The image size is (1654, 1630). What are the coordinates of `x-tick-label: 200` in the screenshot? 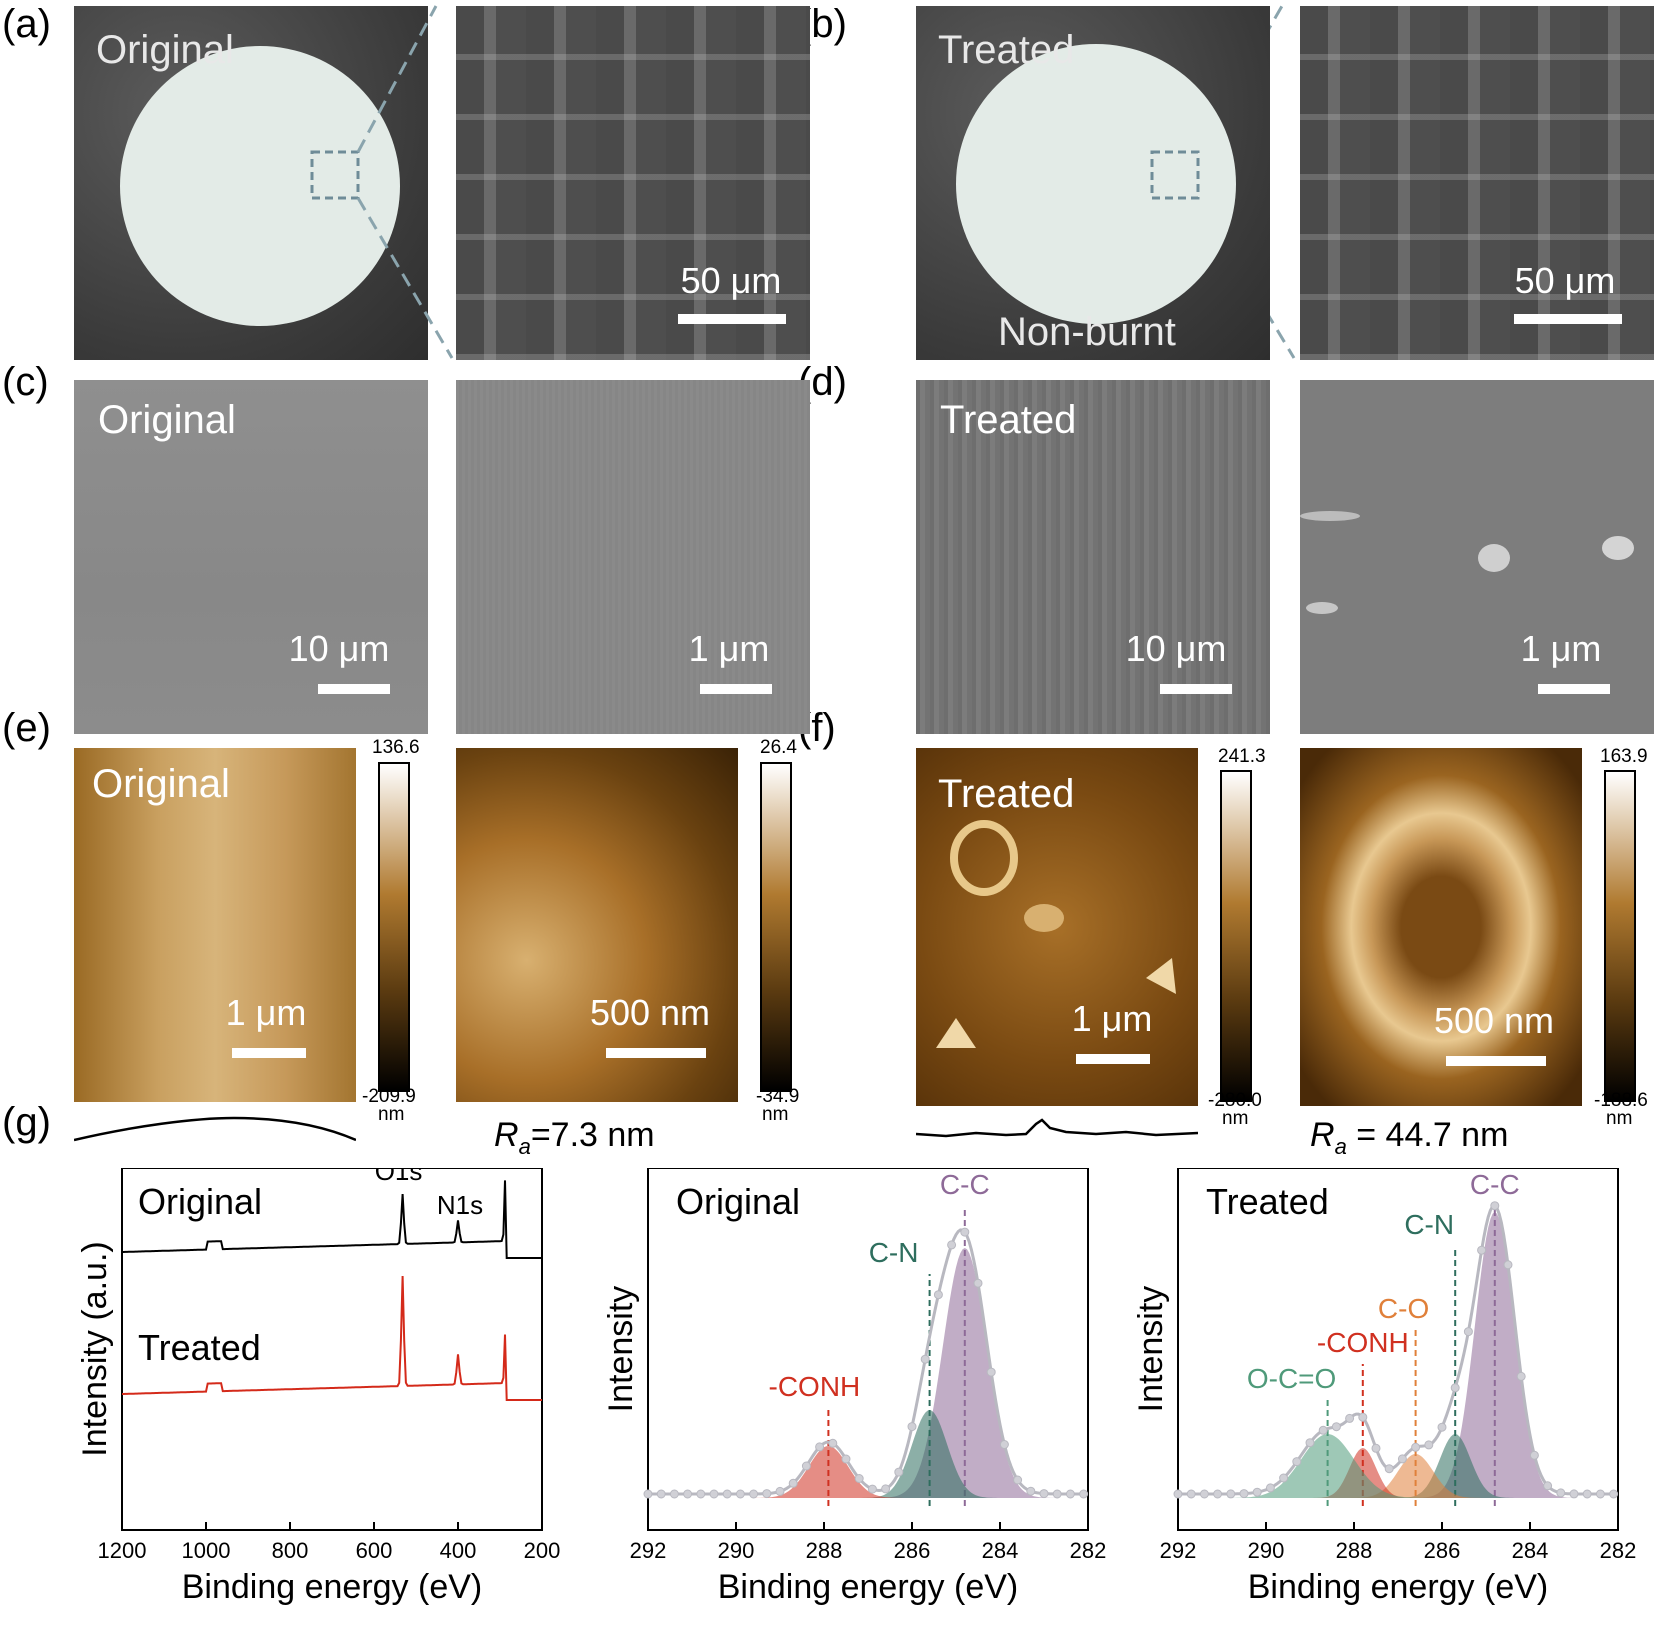 It's located at (542, 1550).